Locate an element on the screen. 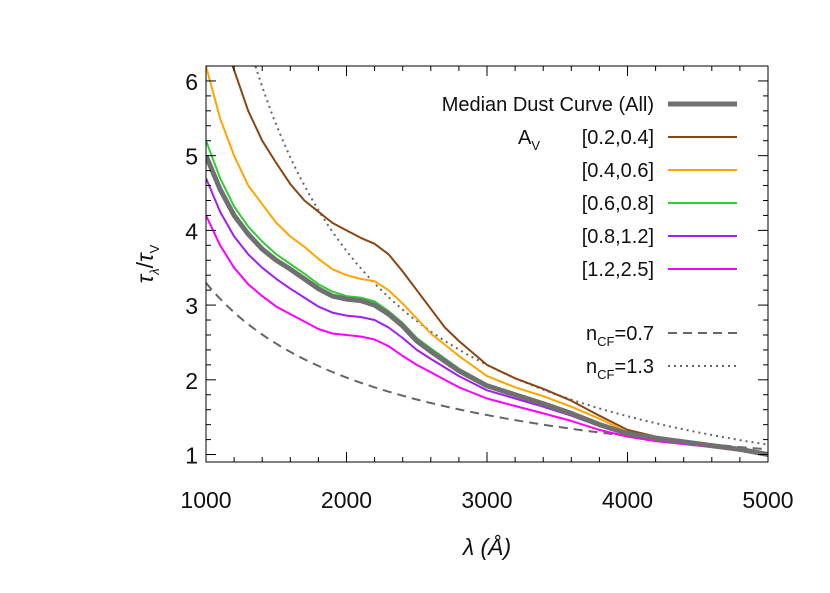  y-tick-label: 5 is located at coordinates (191, 157).